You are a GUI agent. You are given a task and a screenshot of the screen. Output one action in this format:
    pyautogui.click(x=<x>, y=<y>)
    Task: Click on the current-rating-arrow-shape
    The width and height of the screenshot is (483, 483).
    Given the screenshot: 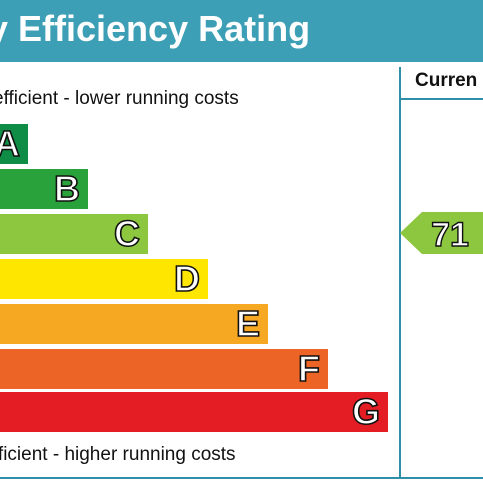 What is the action you would take?
    pyautogui.click(x=441, y=233)
    